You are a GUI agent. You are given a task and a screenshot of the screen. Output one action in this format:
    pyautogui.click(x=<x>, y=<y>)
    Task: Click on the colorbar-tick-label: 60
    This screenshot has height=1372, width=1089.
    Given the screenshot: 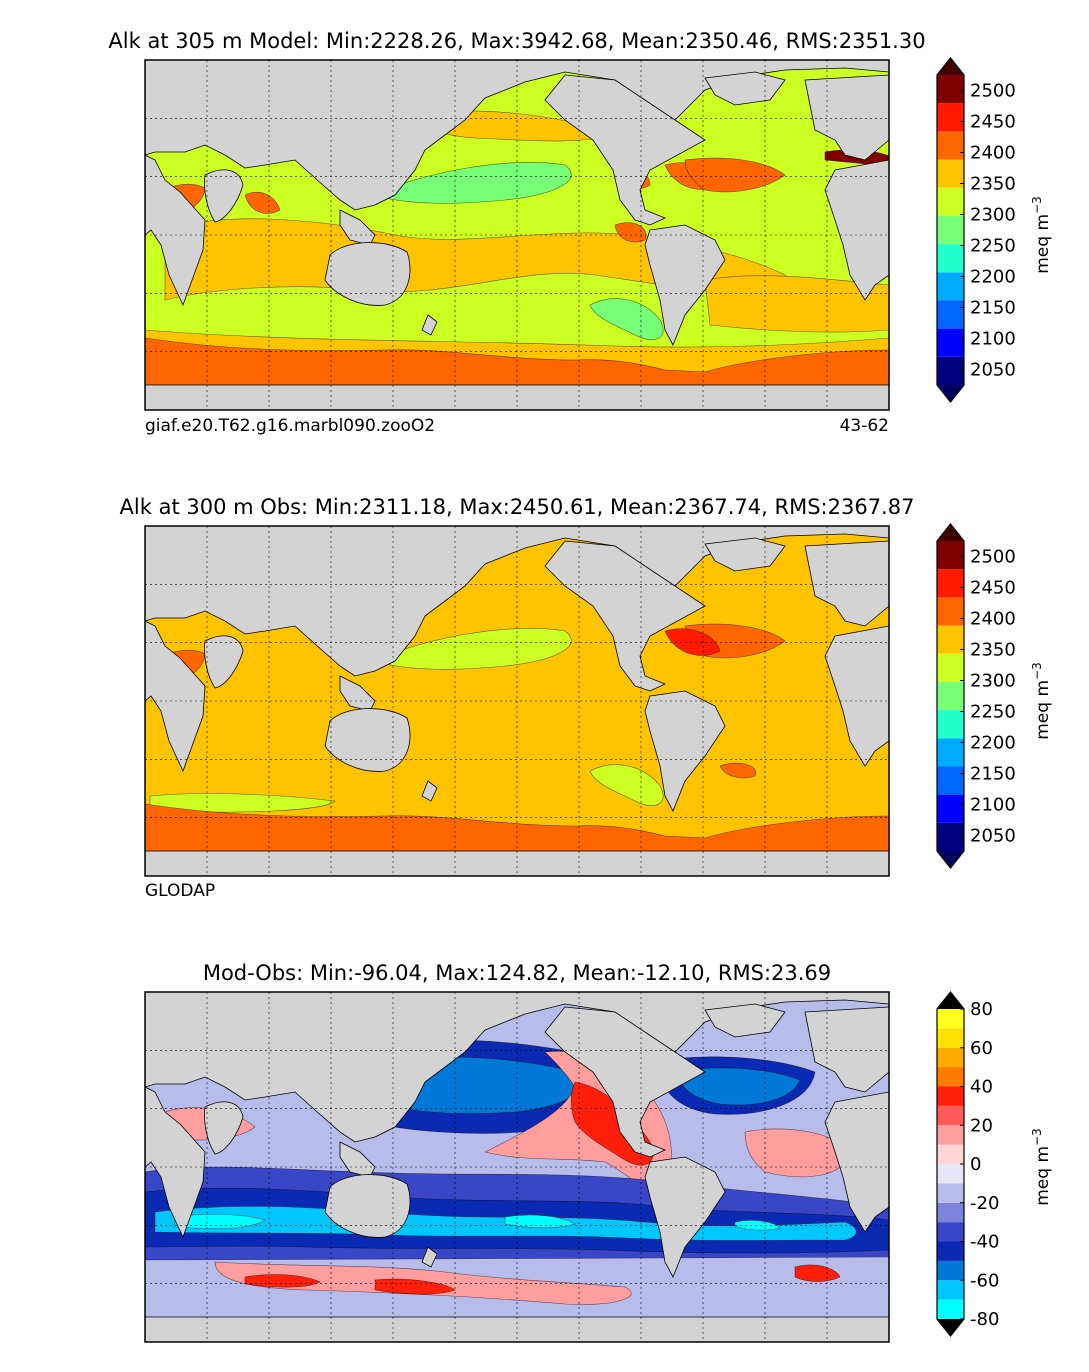 What is the action you would take?
    pyautogui.click(x=981, y=1048)
    